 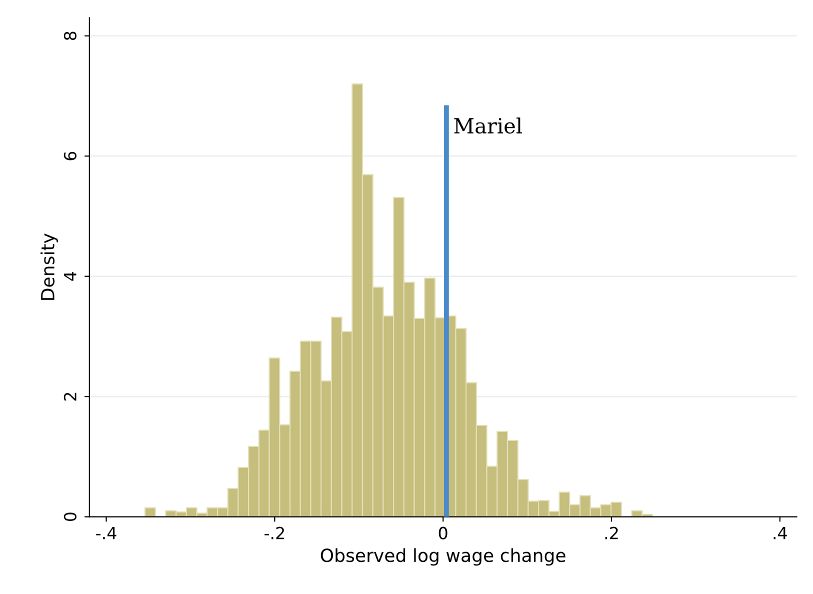 What do you see at coordinates (70, 516) in the screenshot?
I see `y-tick-label: 0` at bounding box center [70, 516].